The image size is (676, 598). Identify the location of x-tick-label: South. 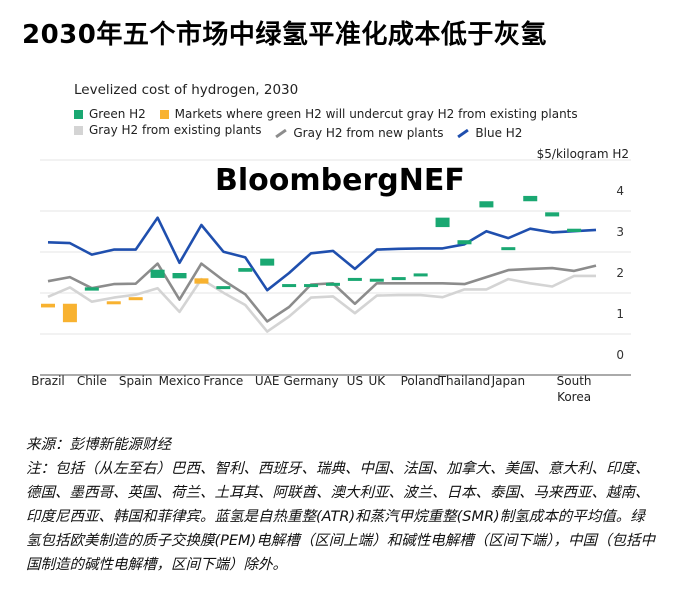
(574, 381).